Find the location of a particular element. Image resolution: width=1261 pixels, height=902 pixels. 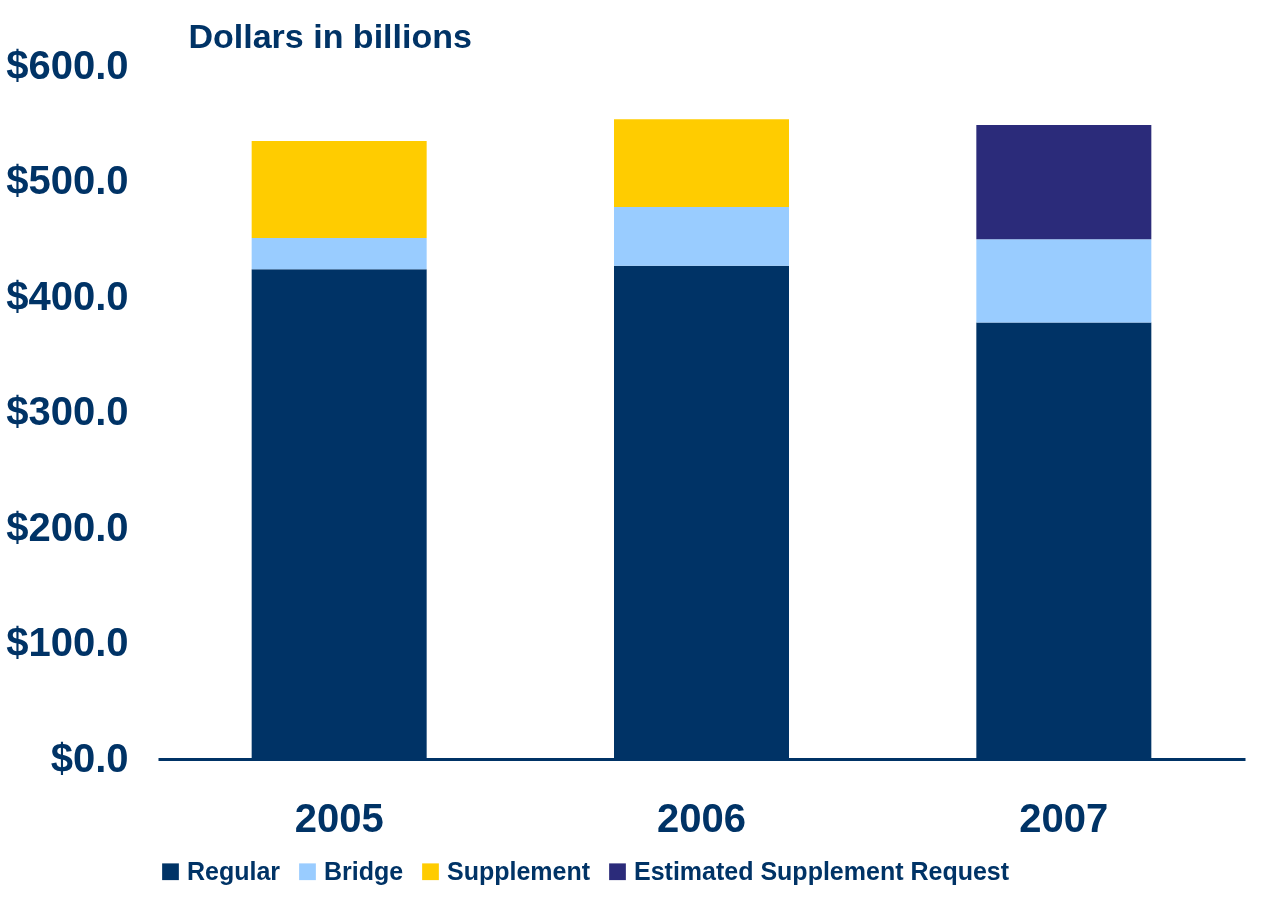

legend-label: Estimated Supplement Request is located at coordinates (822, 870).